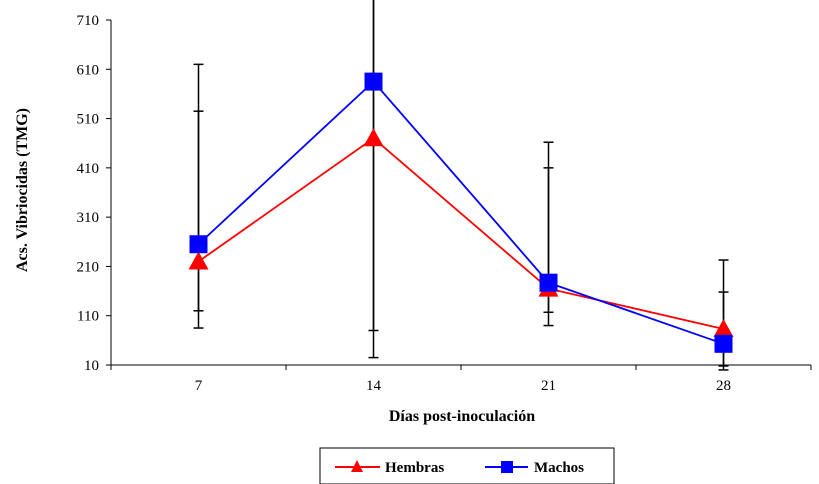  What do you see at coordinates (88, 267) in the screenshot?
I see `y-tick-label: 210` at bounding box center [88, 267].